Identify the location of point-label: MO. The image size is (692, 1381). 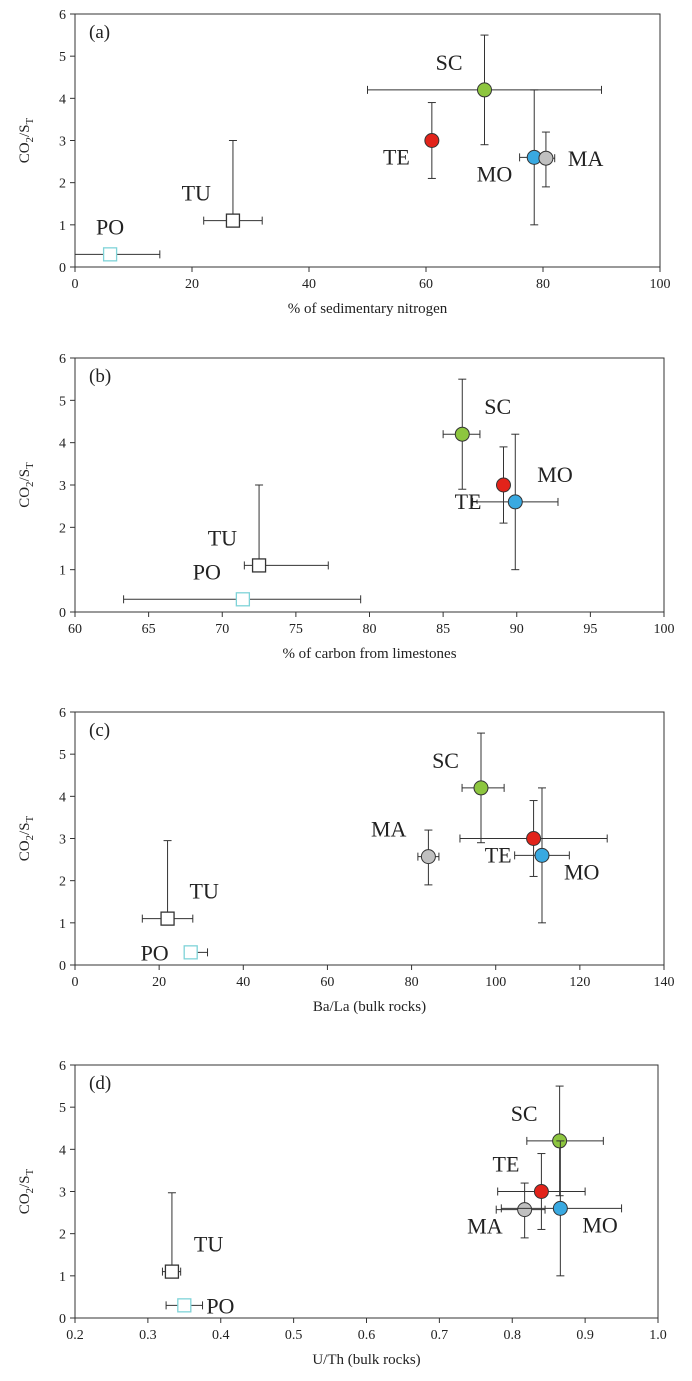
(581, 871).